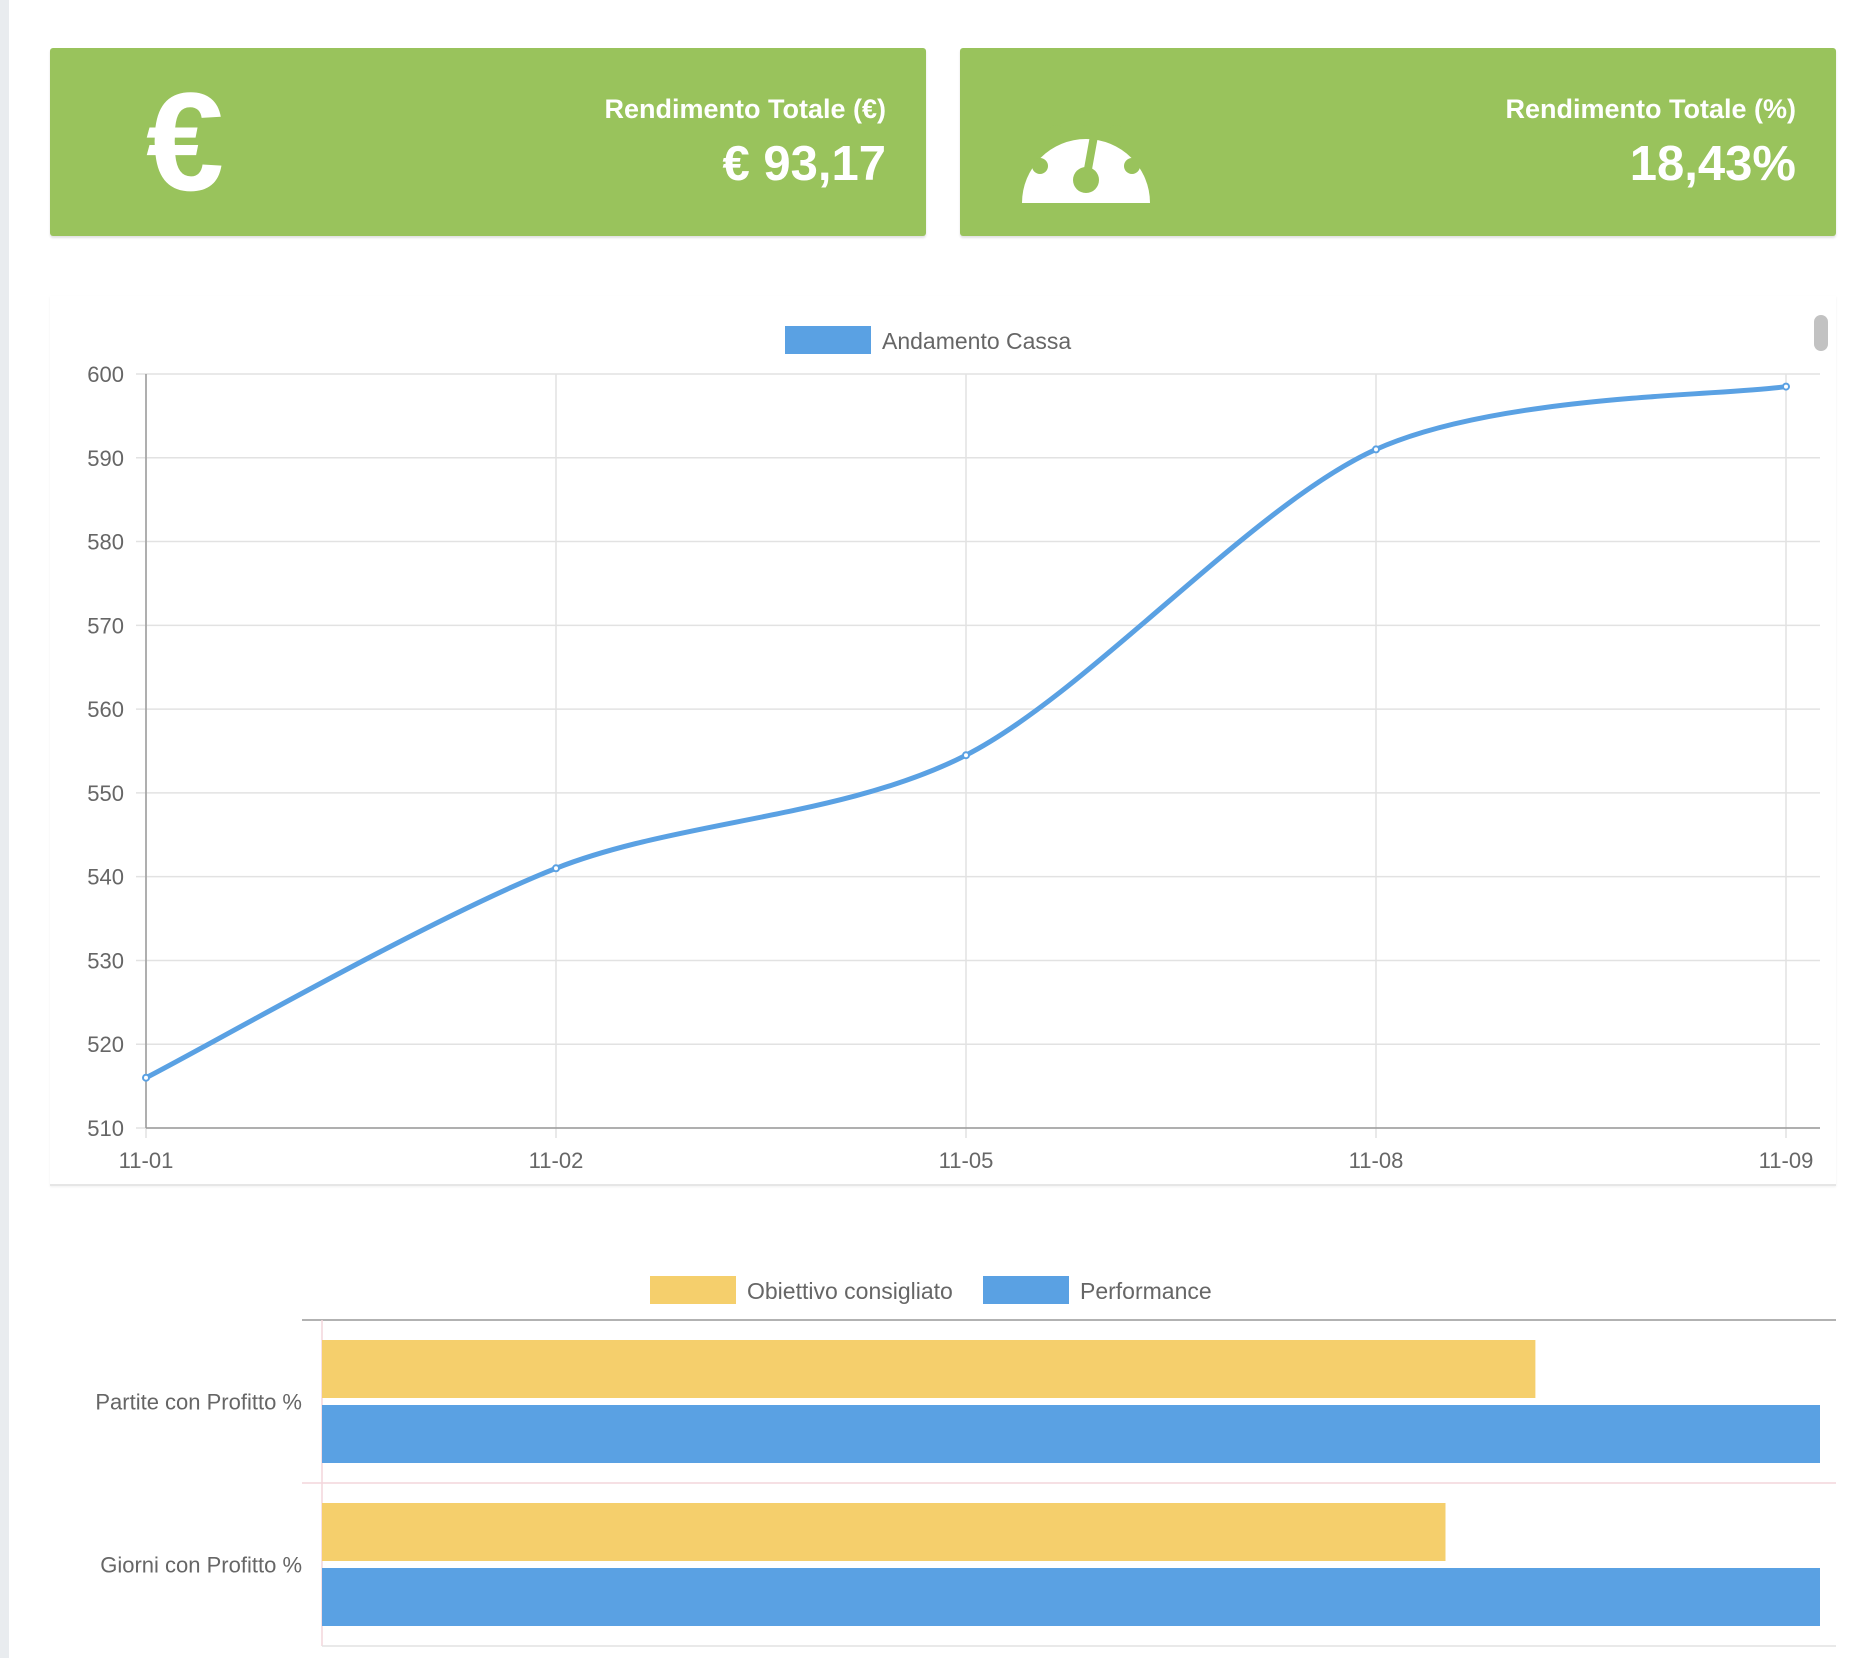  What do you see at coordinates (976, 341) in the screenshot?
I see `legend-label-andamento-cassa: Andamento Cassa` at bounding box center [976, 341].